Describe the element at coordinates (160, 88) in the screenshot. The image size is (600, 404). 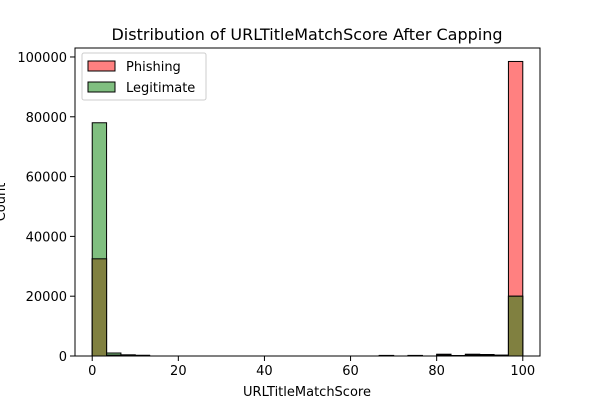
I see `legend-label-legitimate: Legitimate` at that location.